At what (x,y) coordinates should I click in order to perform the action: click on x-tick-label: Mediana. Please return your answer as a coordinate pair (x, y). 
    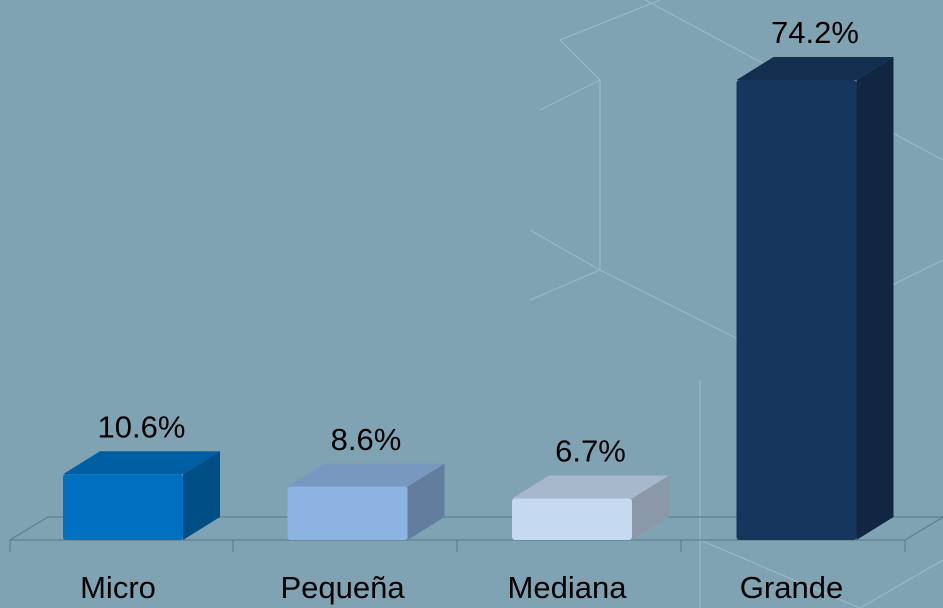
    Looking at the image, I should click on (568, 587).